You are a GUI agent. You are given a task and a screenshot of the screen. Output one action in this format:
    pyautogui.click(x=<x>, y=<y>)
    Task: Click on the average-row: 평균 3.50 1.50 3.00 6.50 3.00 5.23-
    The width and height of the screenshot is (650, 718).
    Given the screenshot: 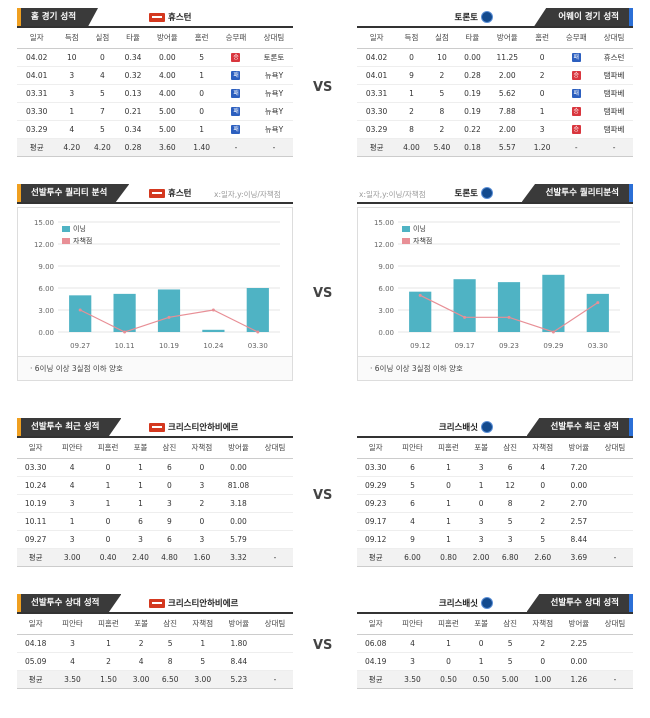 What is the action you would take?
    pyautogui.click(x=155, y=679)
    